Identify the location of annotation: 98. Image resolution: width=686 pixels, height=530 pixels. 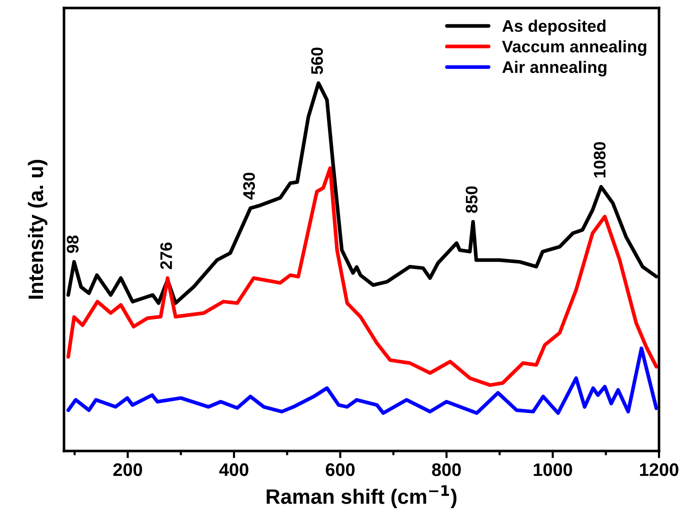
(72, 244).